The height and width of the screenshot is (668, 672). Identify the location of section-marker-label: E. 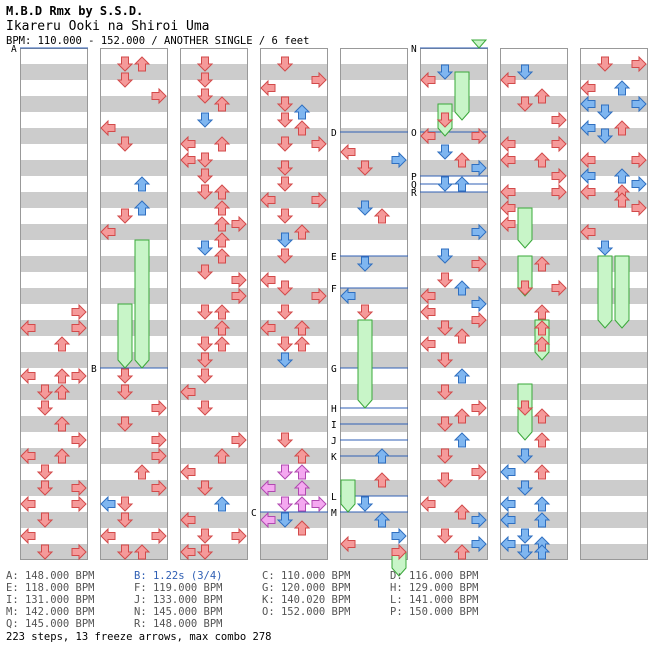
(334, 257).